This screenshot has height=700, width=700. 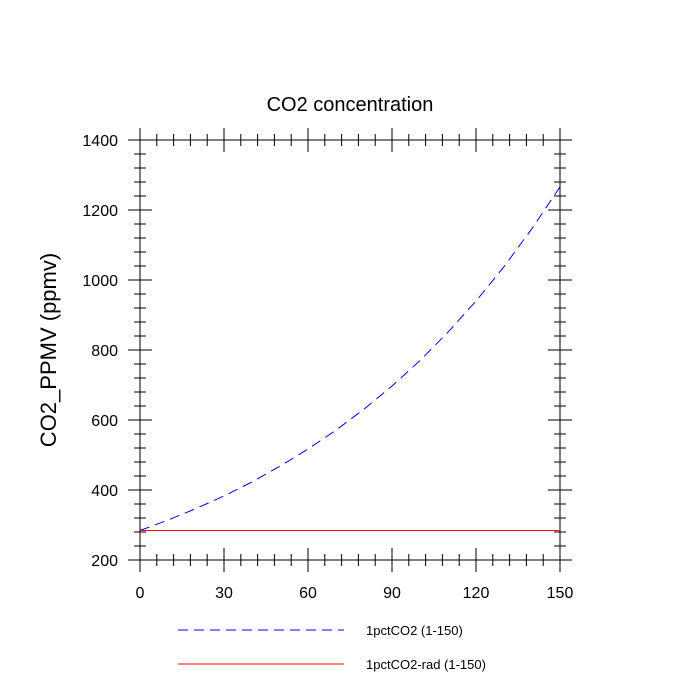 What do you see at coordinates (104, 351) in the screenshot?
I see `y-tick-label: 800` at bounding box center [104, 351].